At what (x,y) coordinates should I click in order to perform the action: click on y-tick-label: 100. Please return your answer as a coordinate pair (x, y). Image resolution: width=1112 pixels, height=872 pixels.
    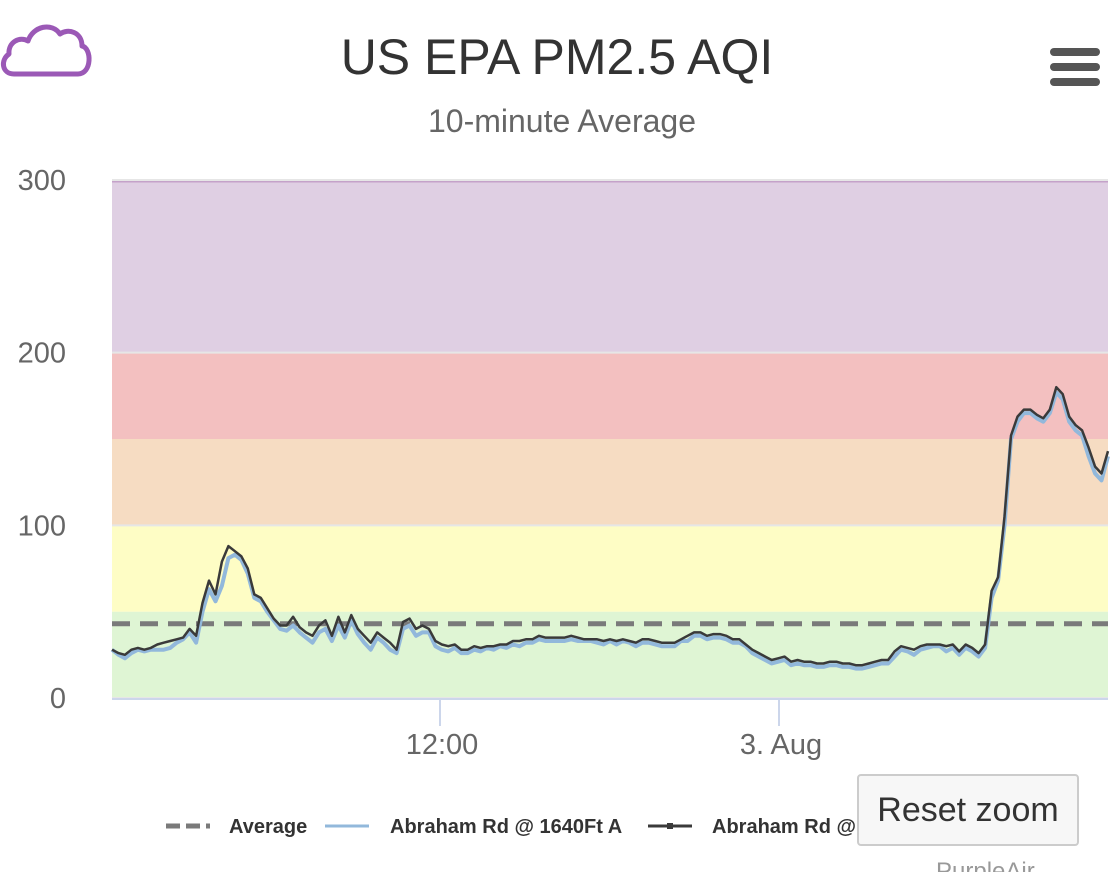
    Looking at the image, I should click on (42, 526).